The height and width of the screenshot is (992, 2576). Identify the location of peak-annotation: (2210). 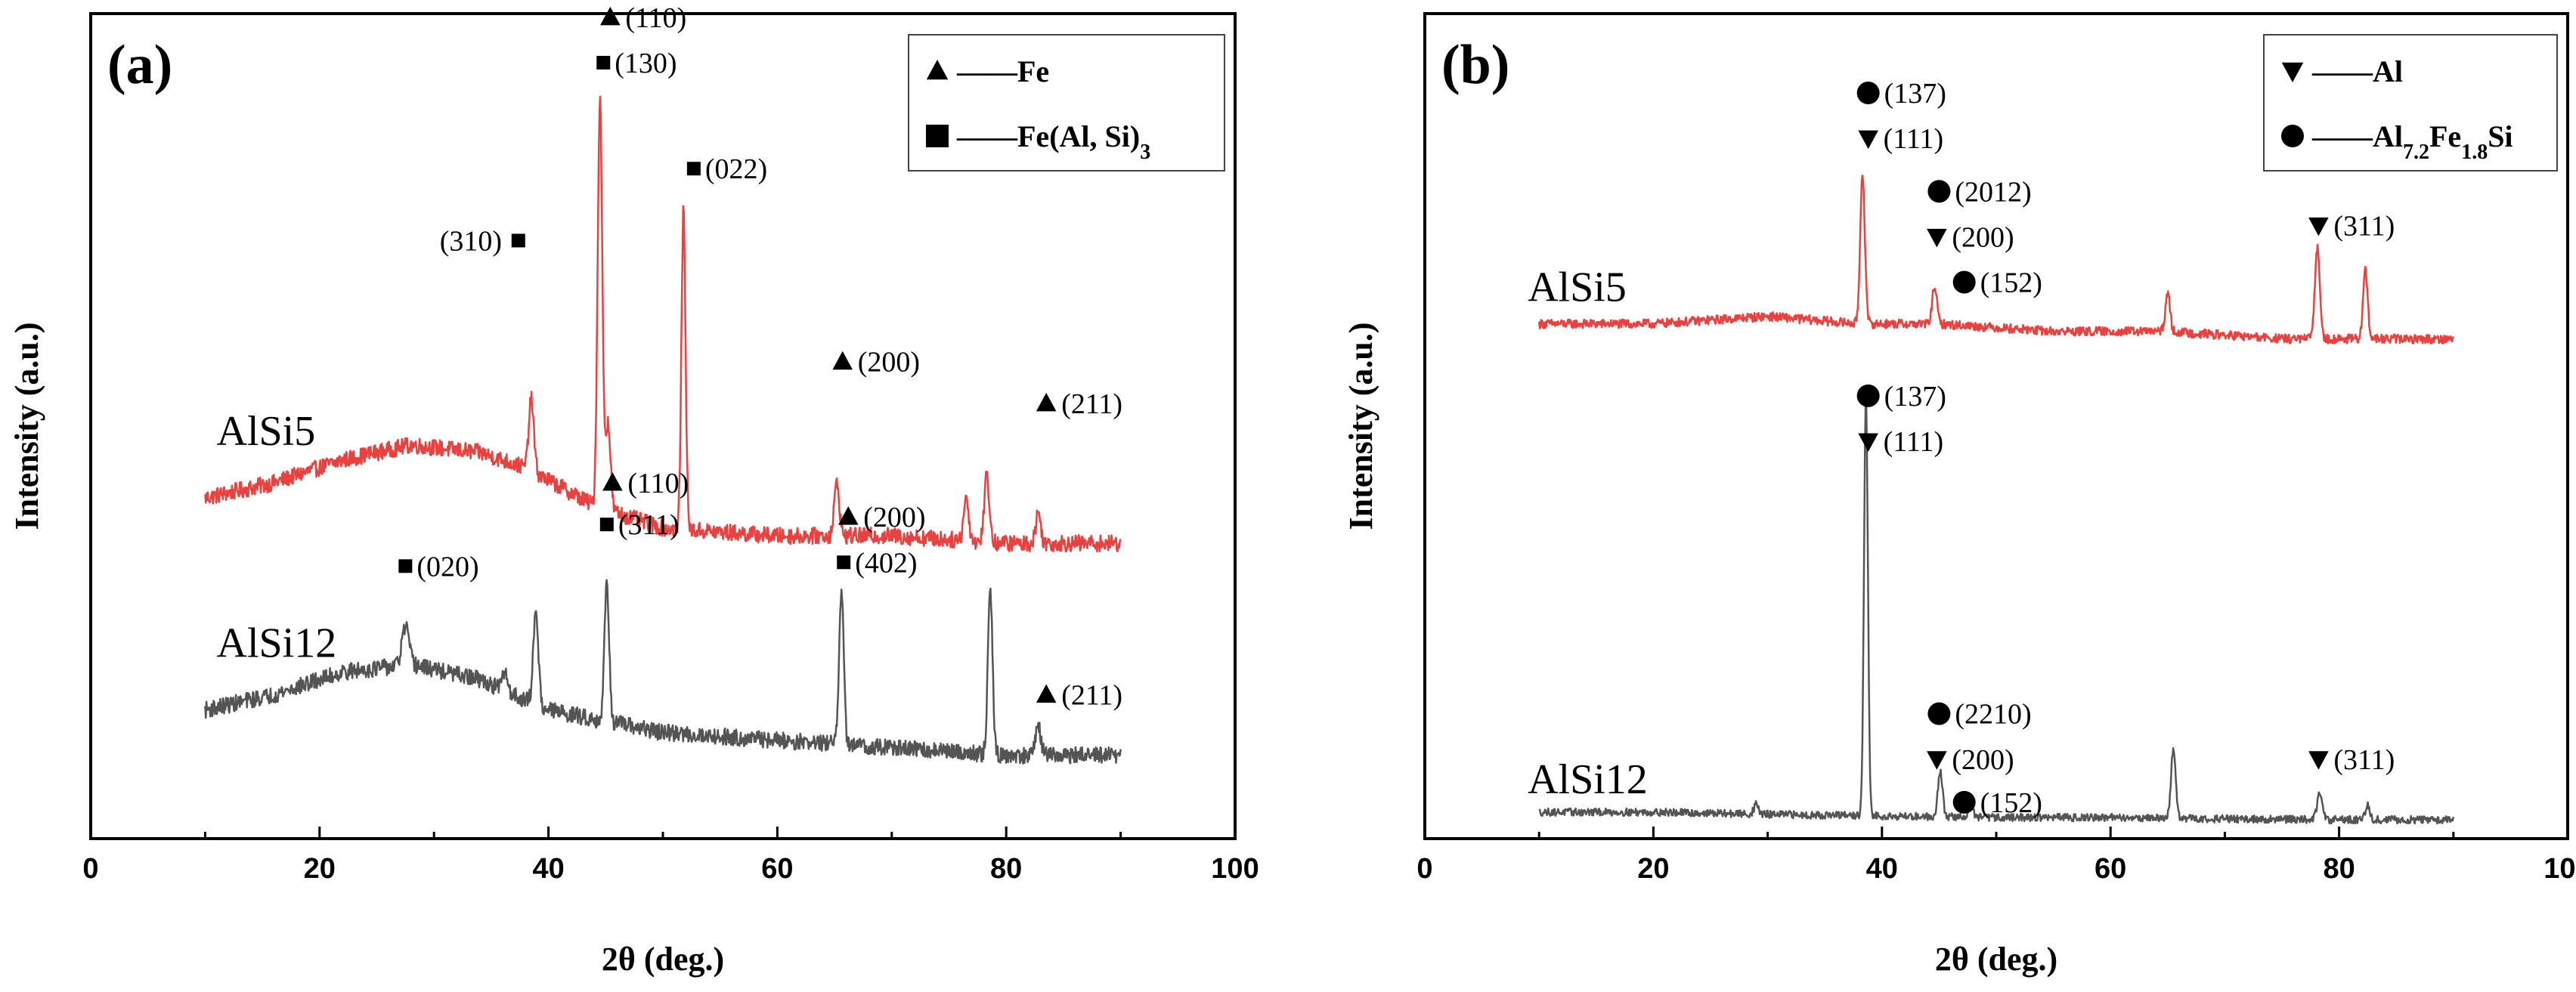
(1979, 715).